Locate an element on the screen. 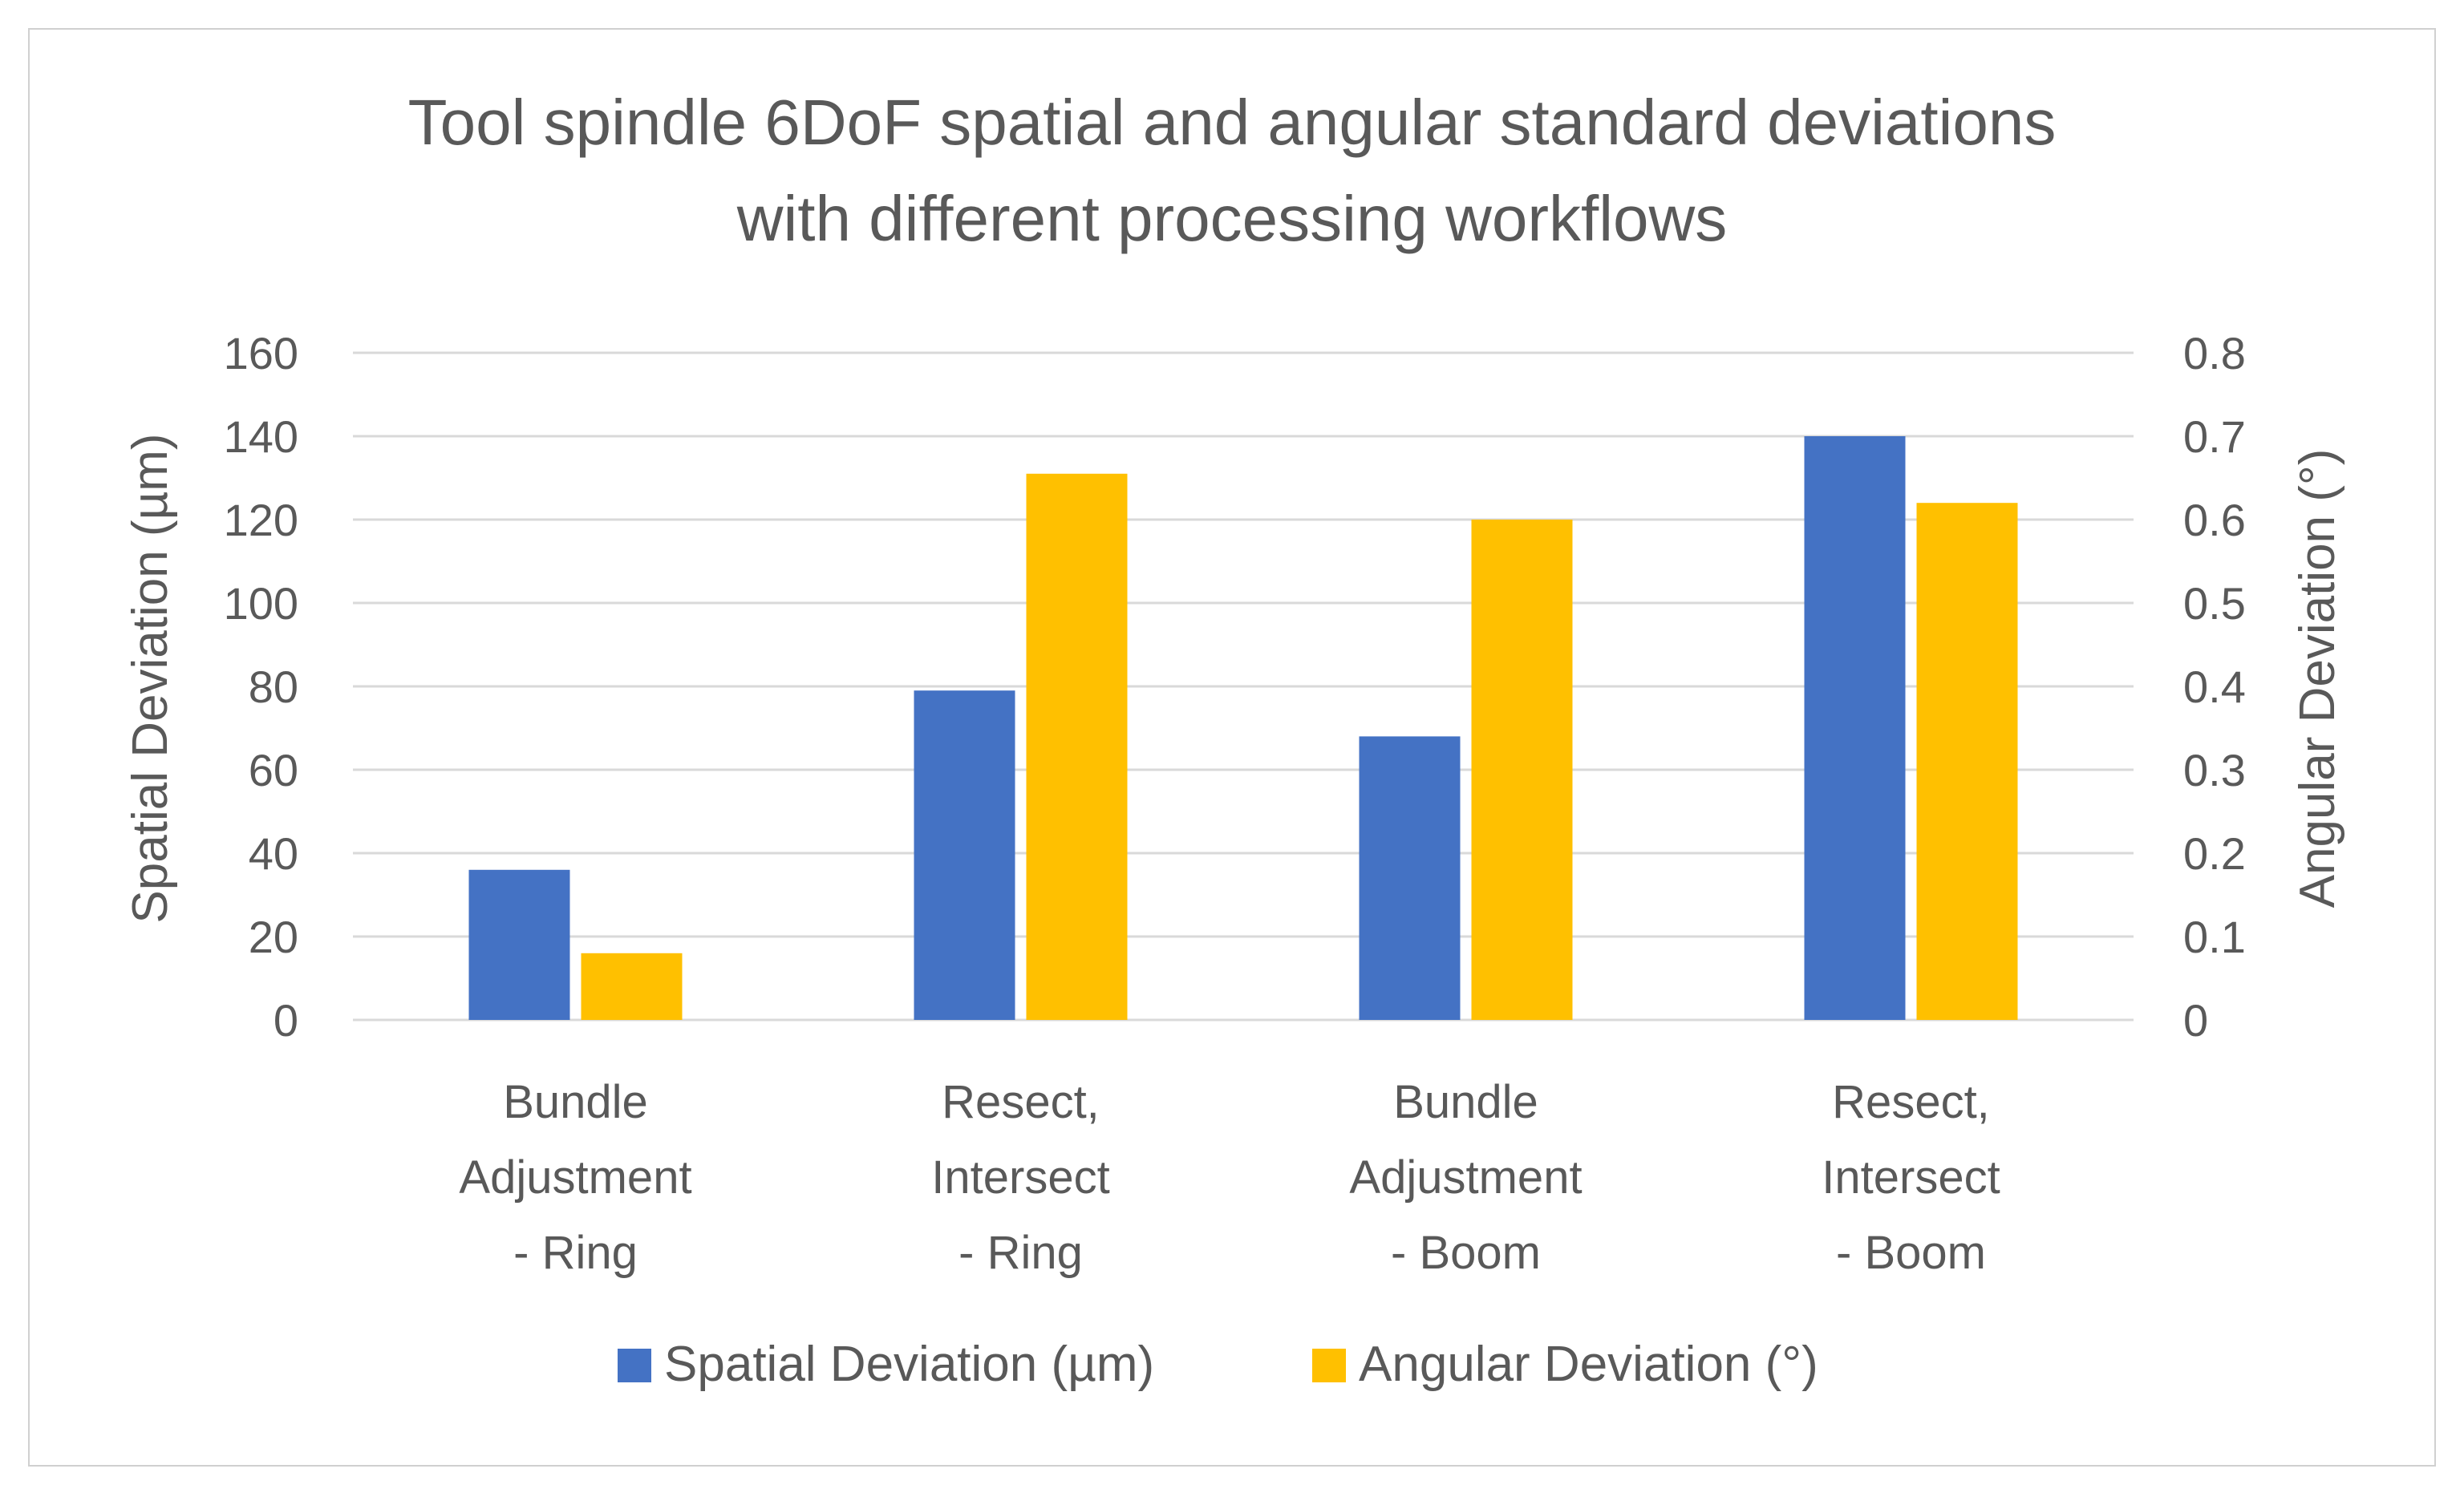  y2-tick-label: 0.3 is located at coordinates (2214, 770).